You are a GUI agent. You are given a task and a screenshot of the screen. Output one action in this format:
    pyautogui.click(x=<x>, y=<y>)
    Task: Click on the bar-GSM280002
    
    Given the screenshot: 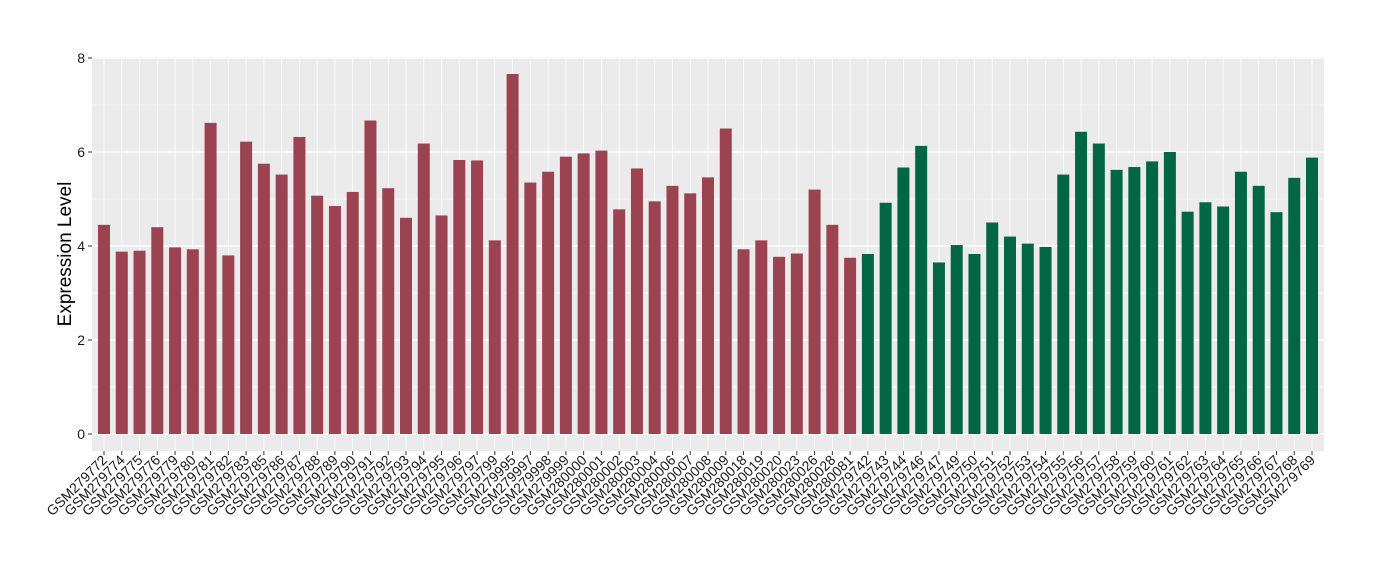 What is the action you would take?
    pyautogui.click(x=619, y=321)
    